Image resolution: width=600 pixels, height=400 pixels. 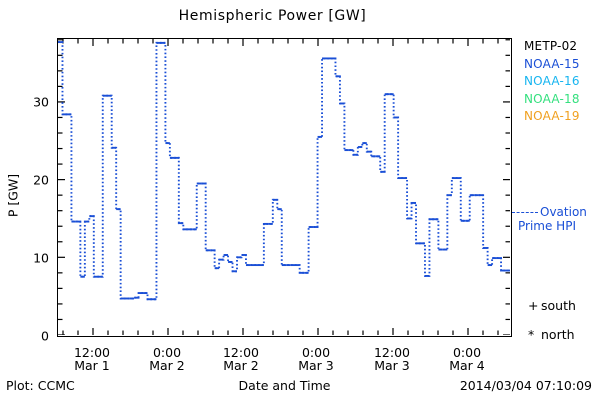 I want to click on legend-south-label: south, so click(x=558, y=305).